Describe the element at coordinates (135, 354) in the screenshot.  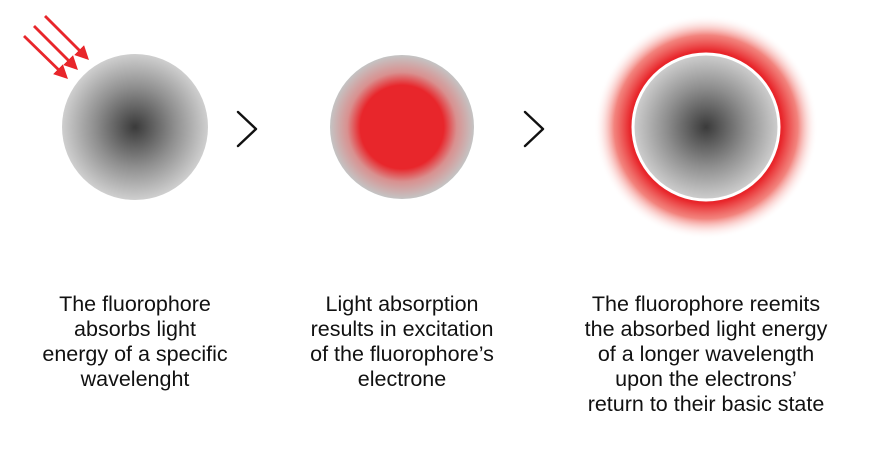
I see `caption-line: energy of a specific` at that location.